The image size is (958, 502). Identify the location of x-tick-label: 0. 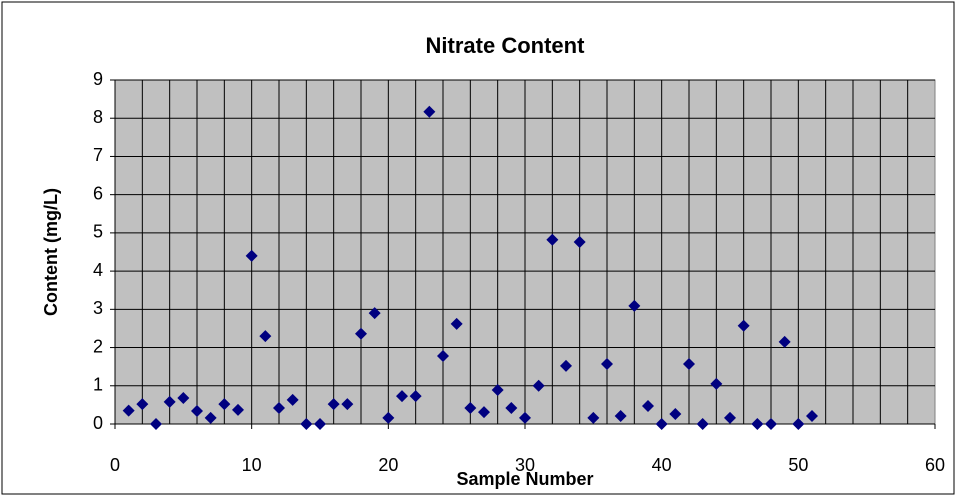
(115, 465).